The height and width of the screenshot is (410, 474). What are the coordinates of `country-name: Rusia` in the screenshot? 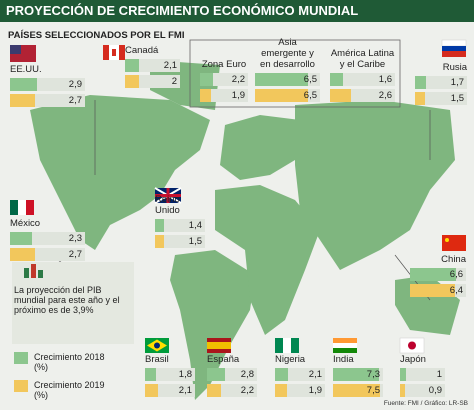 It's located at (454, 67).